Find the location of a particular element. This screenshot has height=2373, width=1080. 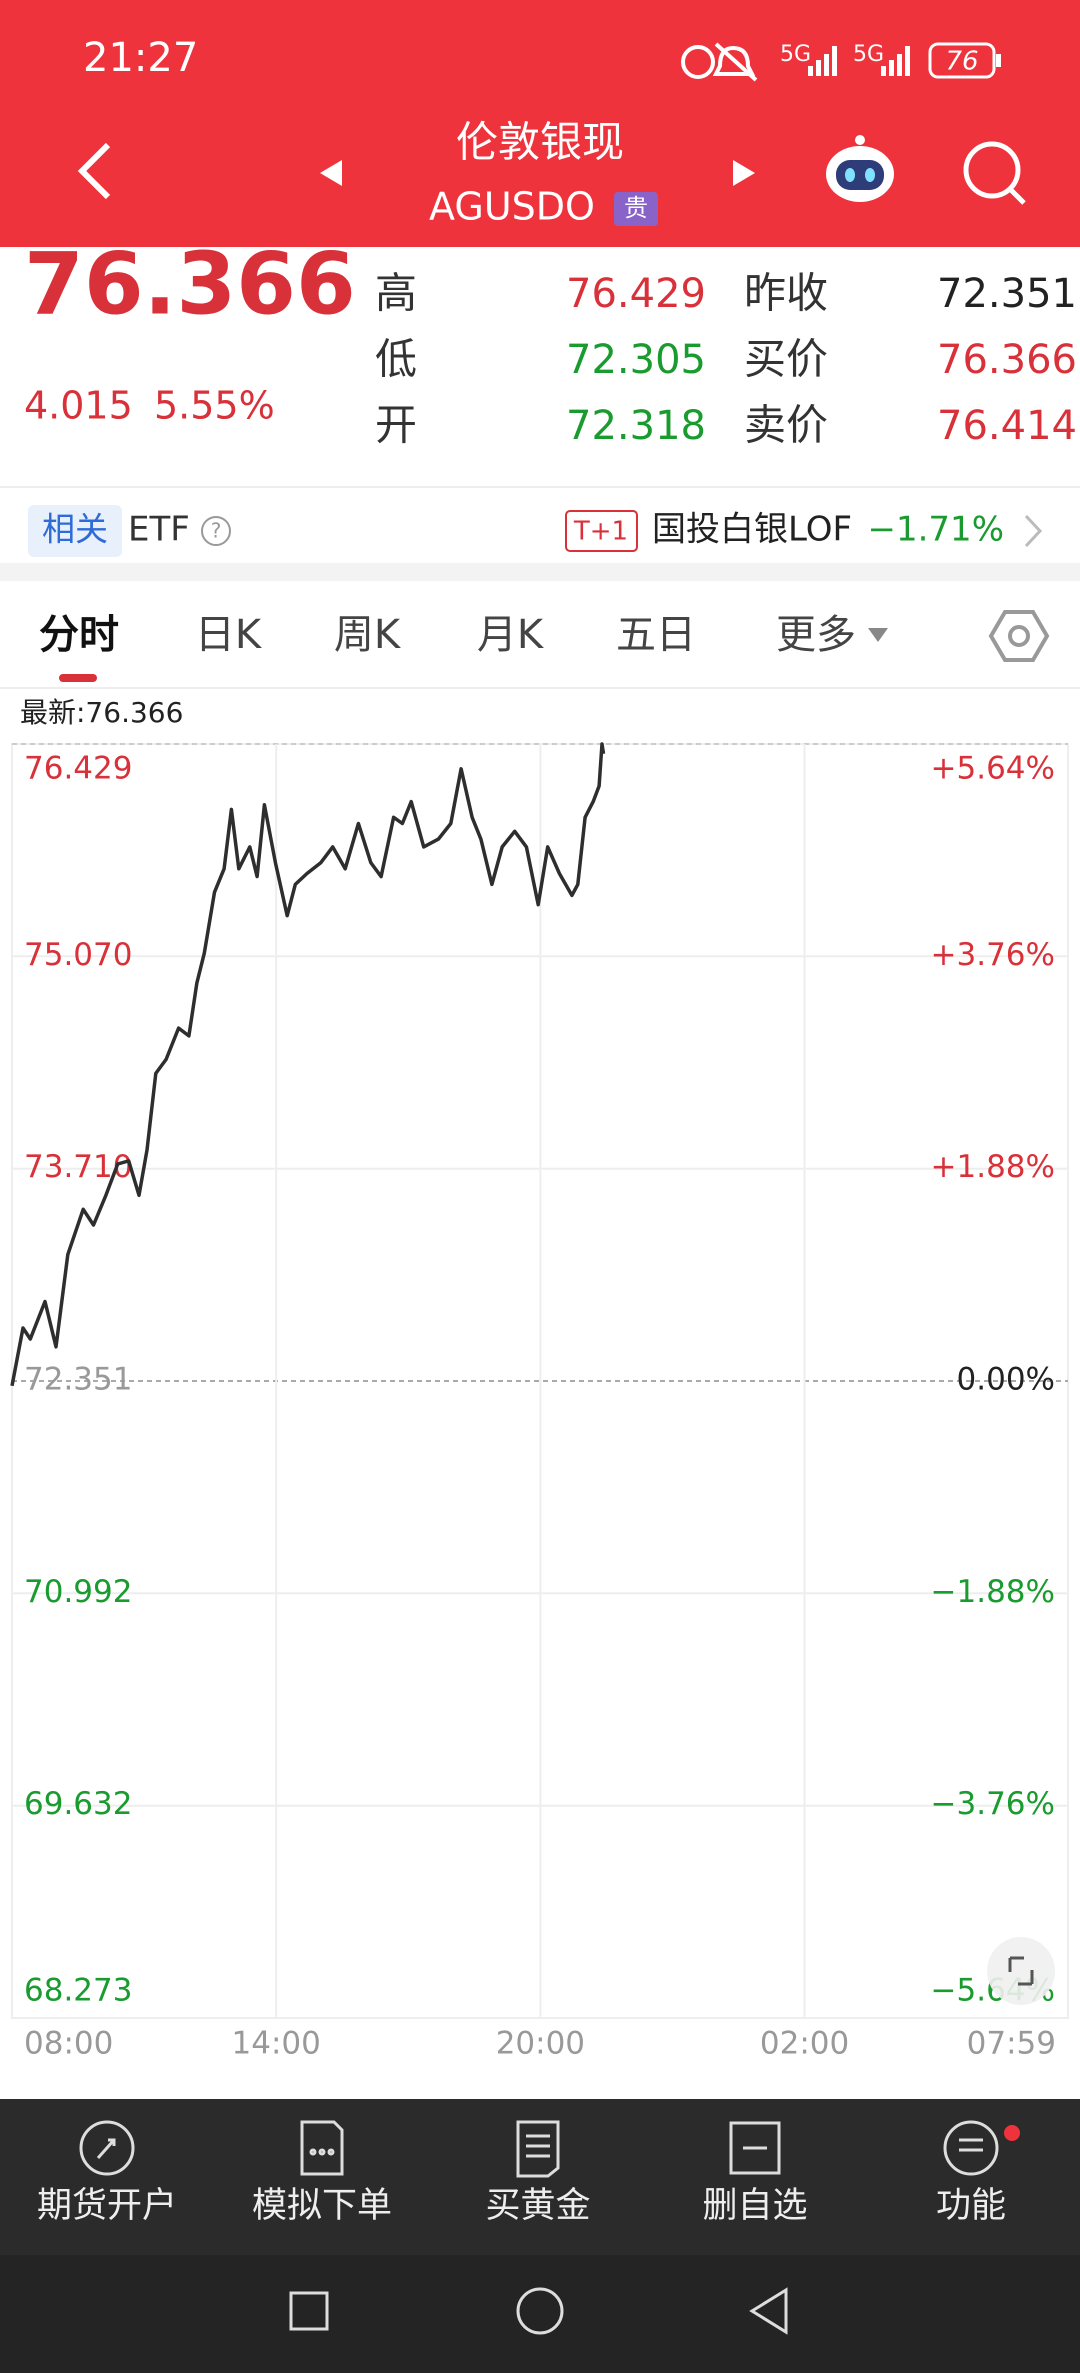

latest: 最新:76.366 is located at coordinates (101, 712).